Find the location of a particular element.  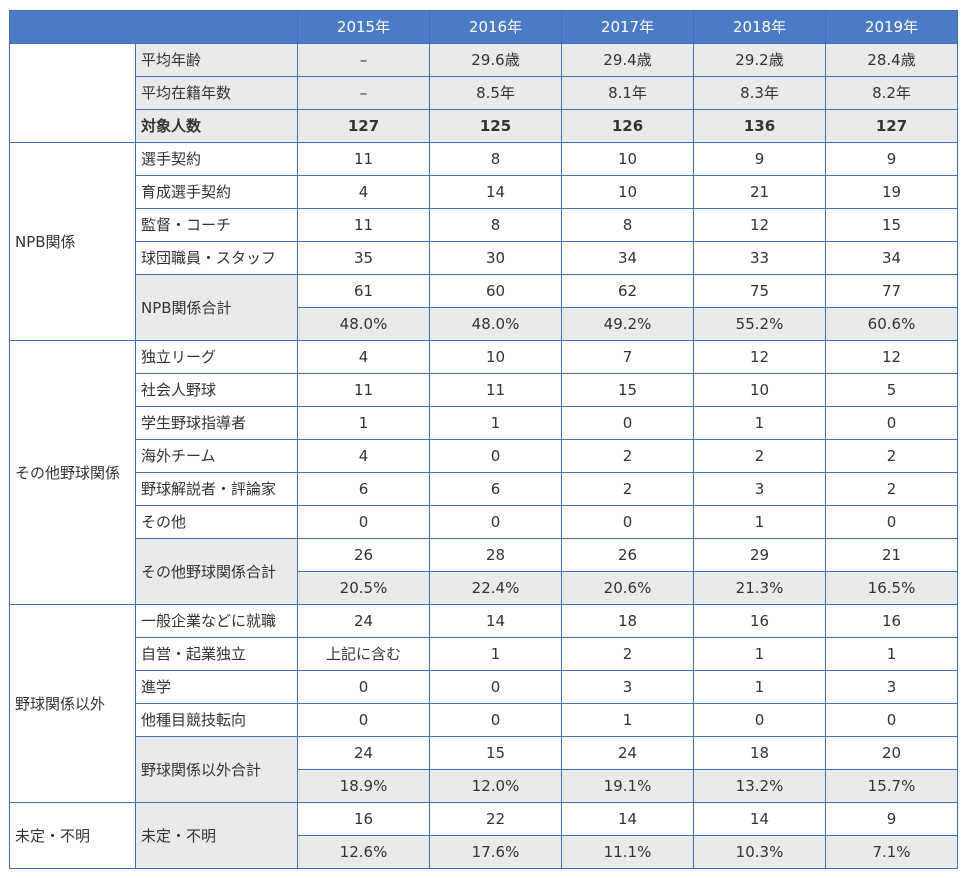

table-row: 球団職員・スタッフ 35 30 34 33 34 is located at coordinates (484, 258).